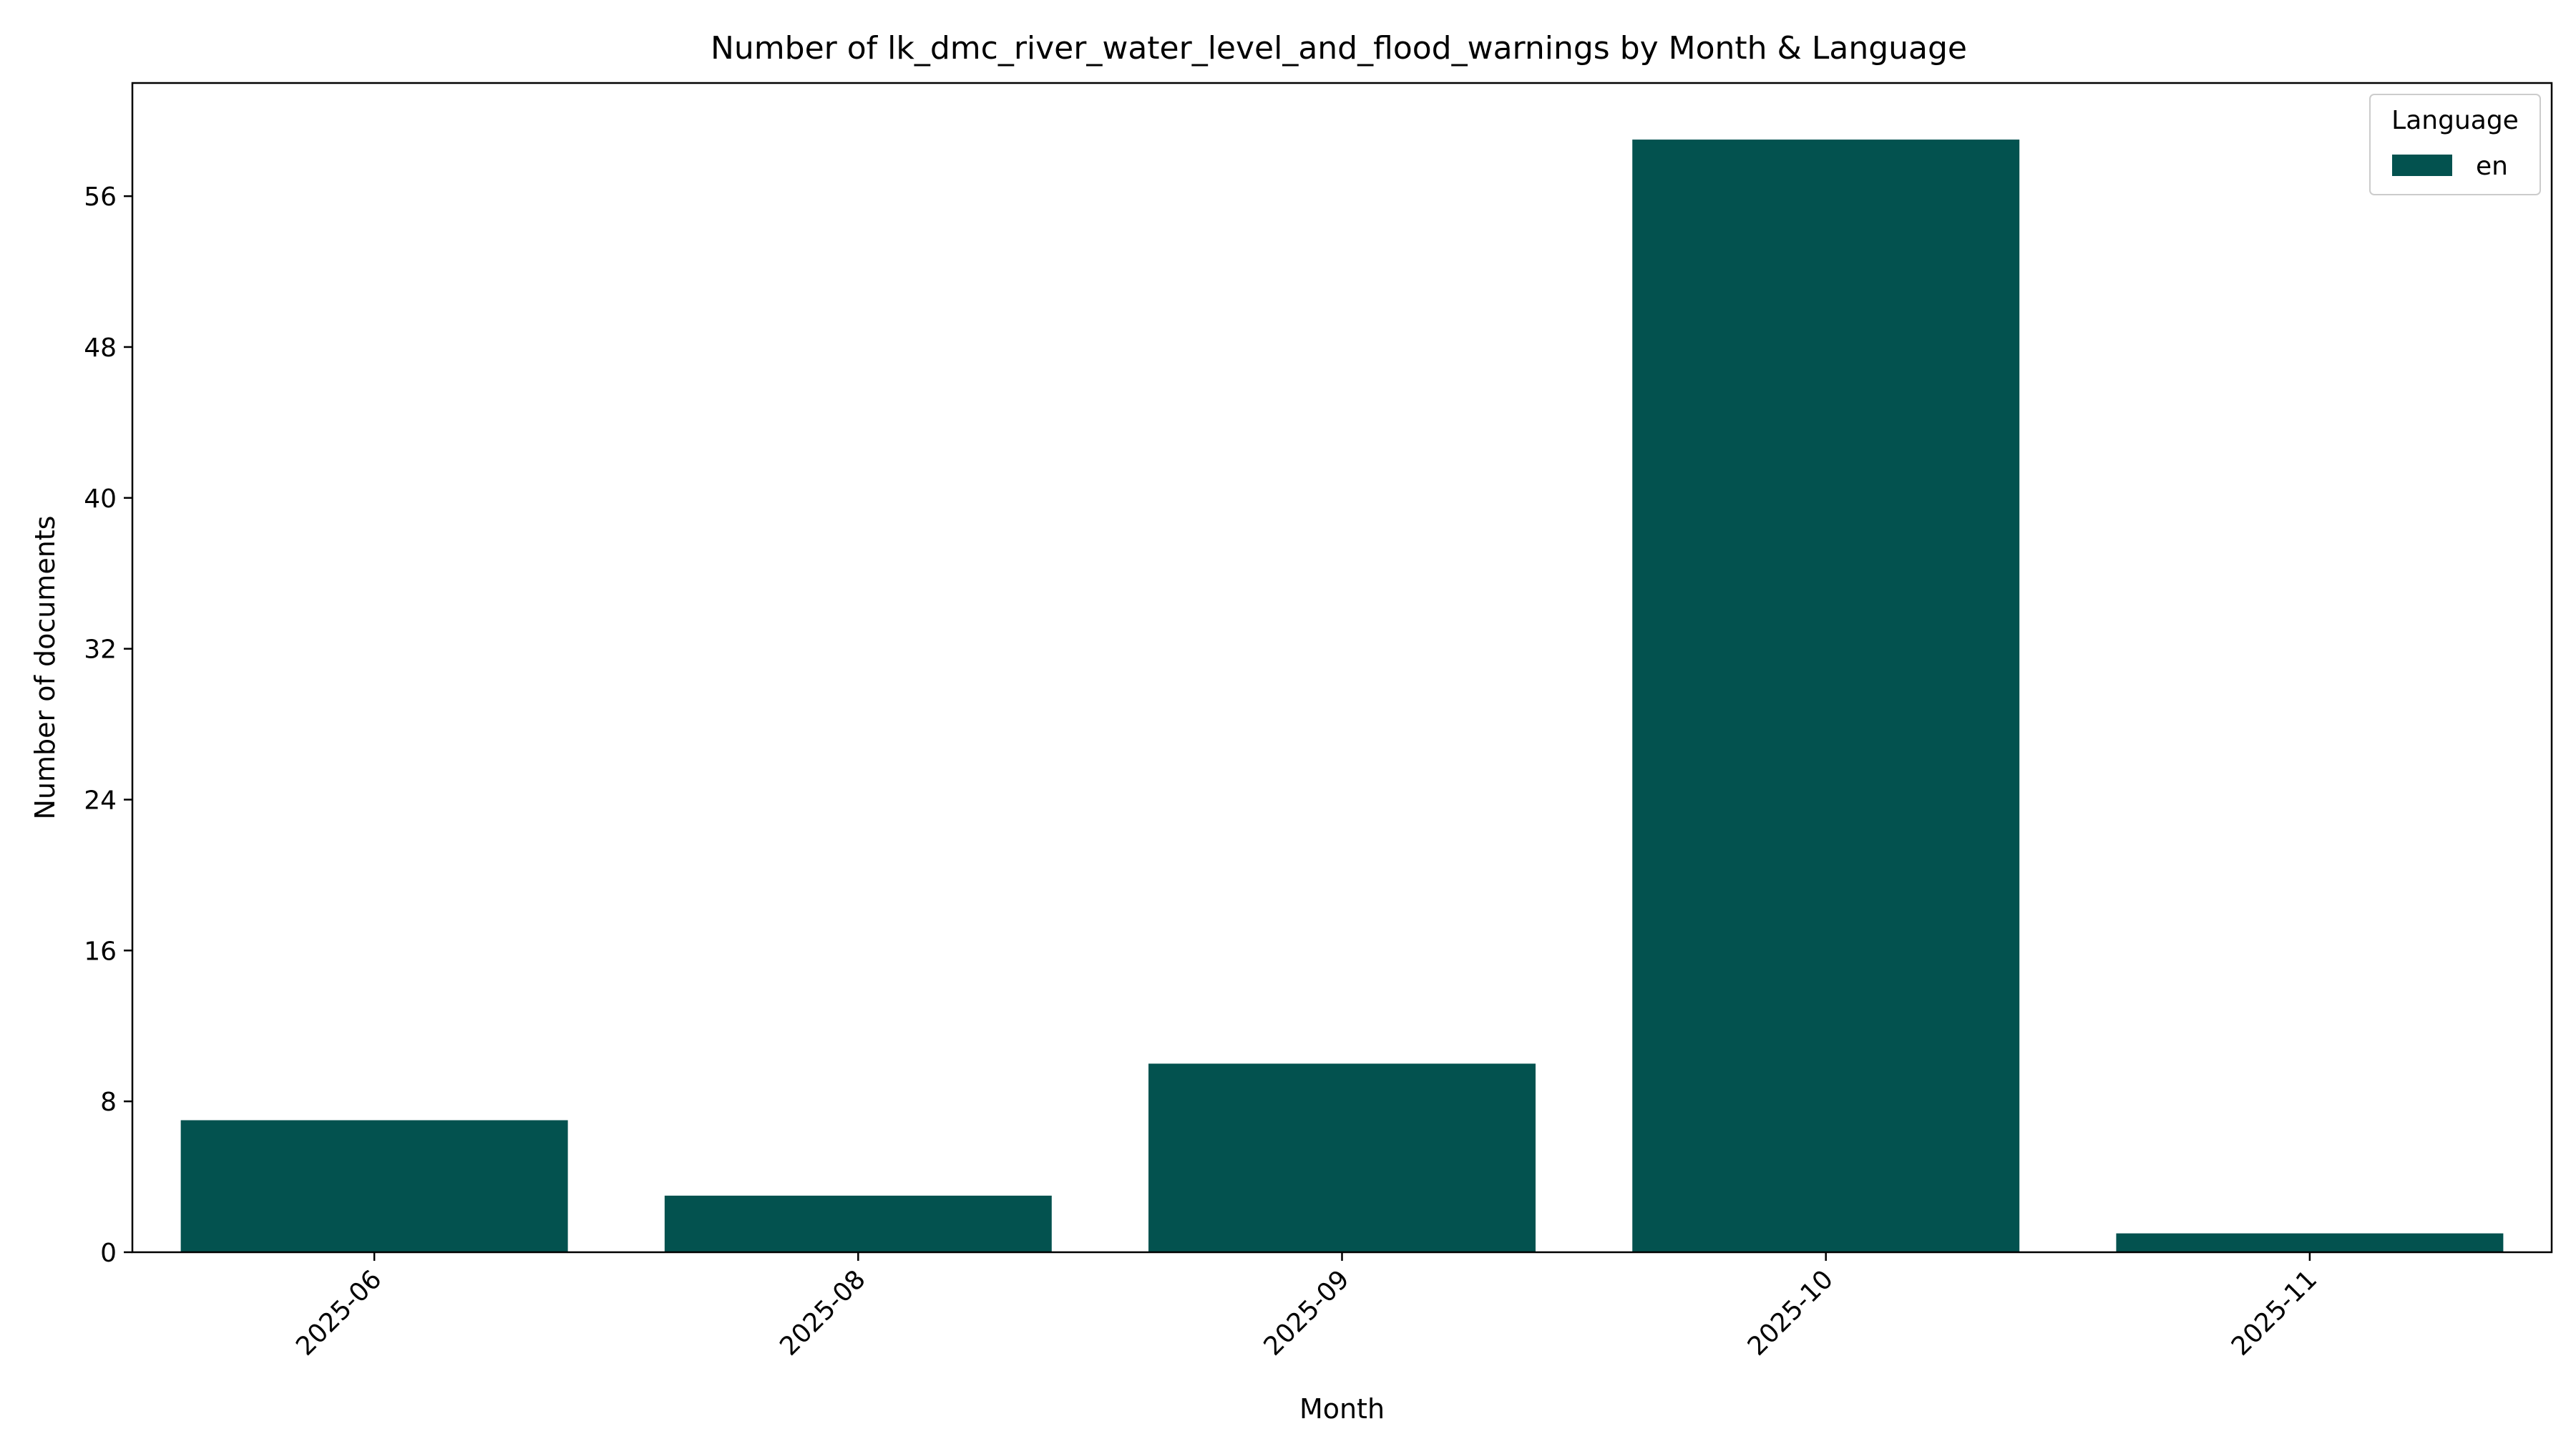 This screenshot has width=2576, height=1449. What do you see at coordinates (108, 1253) in the screenshot?
I see `y-tick-label: 0` at bounding box center [108, 1253].